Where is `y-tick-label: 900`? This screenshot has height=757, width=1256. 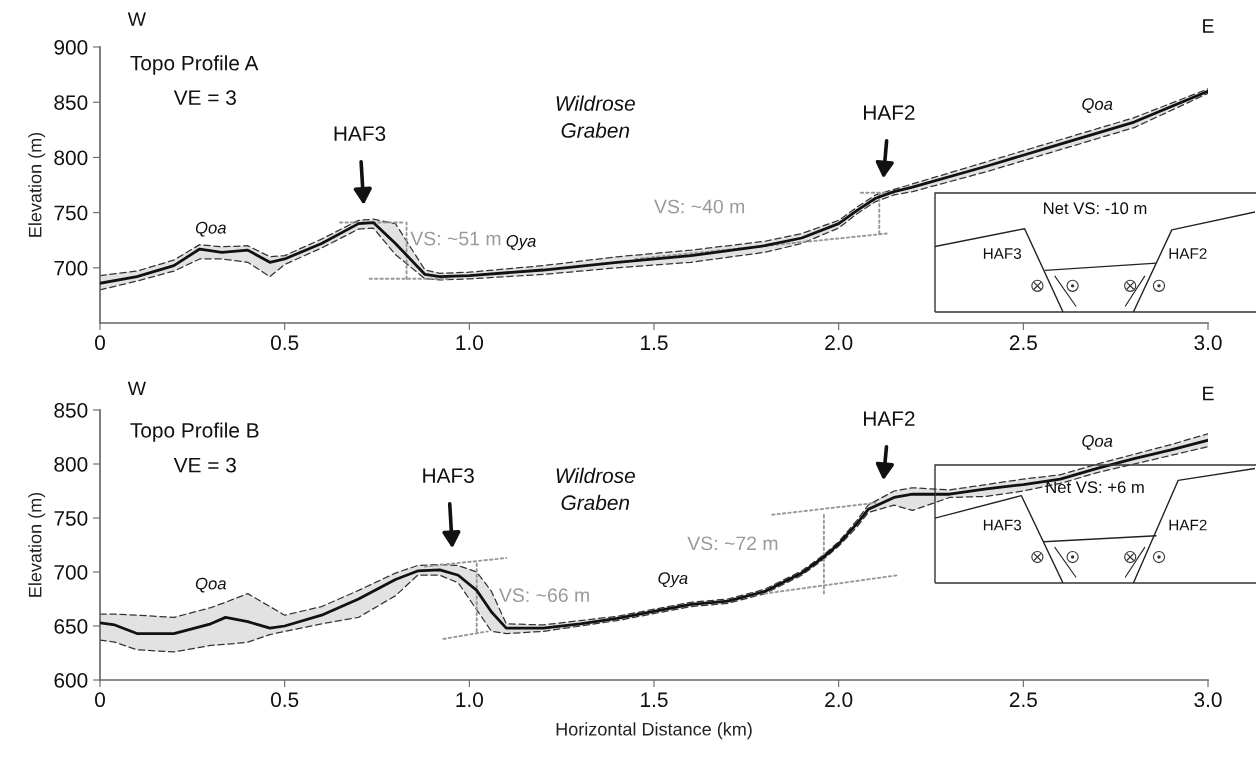
y-tick-label: 900 is located at coordinates (71, 47).